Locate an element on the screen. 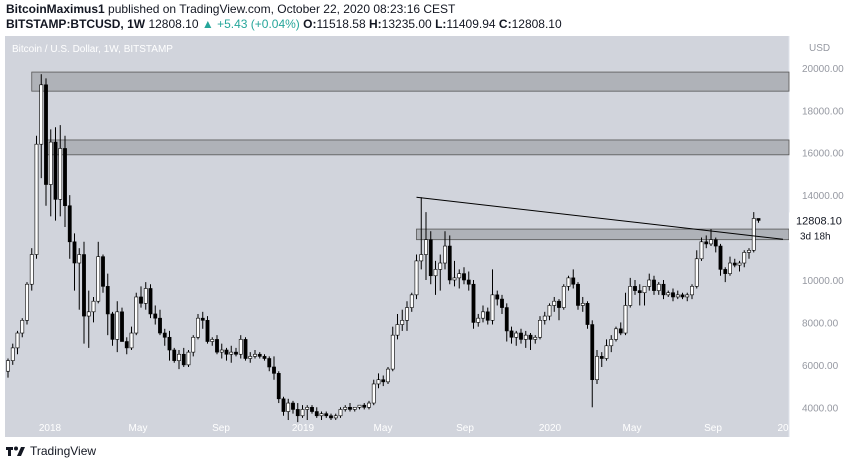 The image size is (850, 467). tradingview-logo: TradingView is located at coordinates (51, 451).